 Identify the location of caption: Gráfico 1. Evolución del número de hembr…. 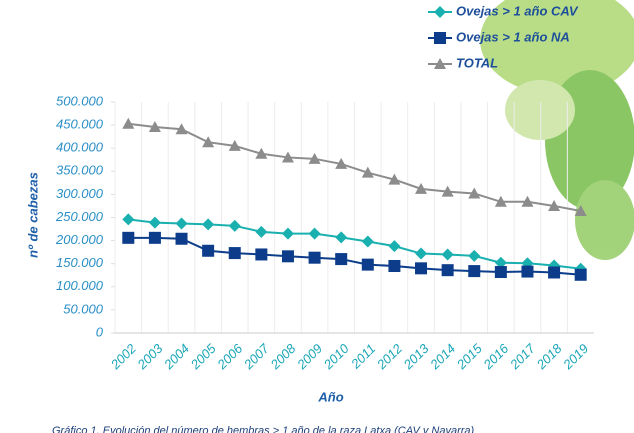
(263, 429).